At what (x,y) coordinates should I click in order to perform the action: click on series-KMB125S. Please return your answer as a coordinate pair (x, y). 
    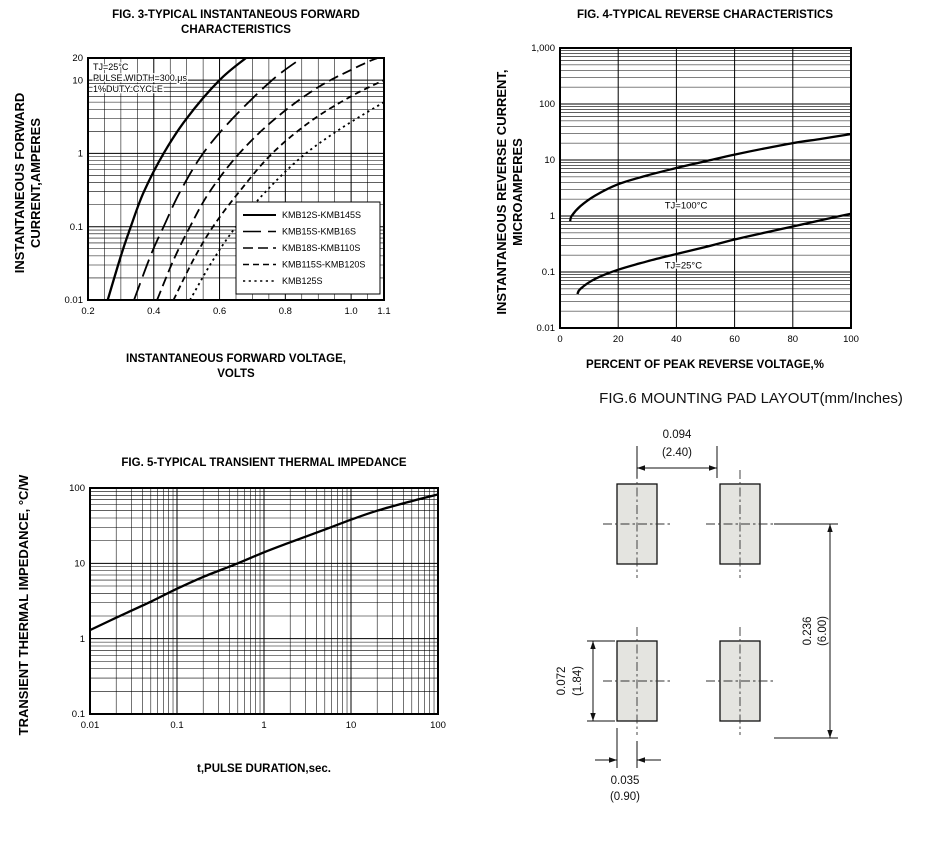
    Looking at the image, I should click on (286, 200).